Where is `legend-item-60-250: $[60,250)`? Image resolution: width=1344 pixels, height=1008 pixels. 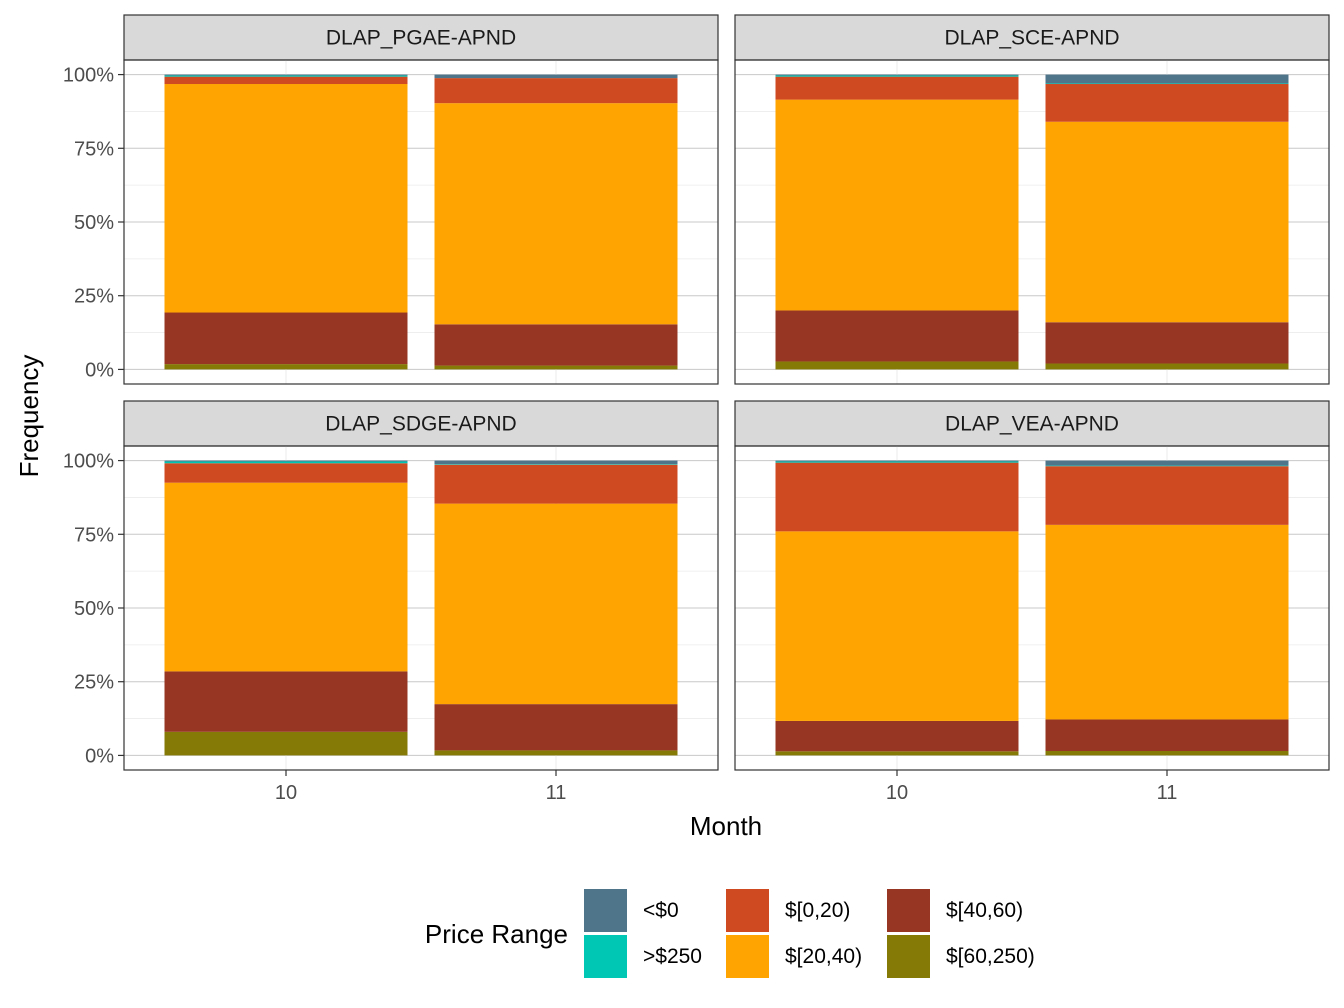 legend-item-60-250: $[60,250) is located at coordinates (961, 956).